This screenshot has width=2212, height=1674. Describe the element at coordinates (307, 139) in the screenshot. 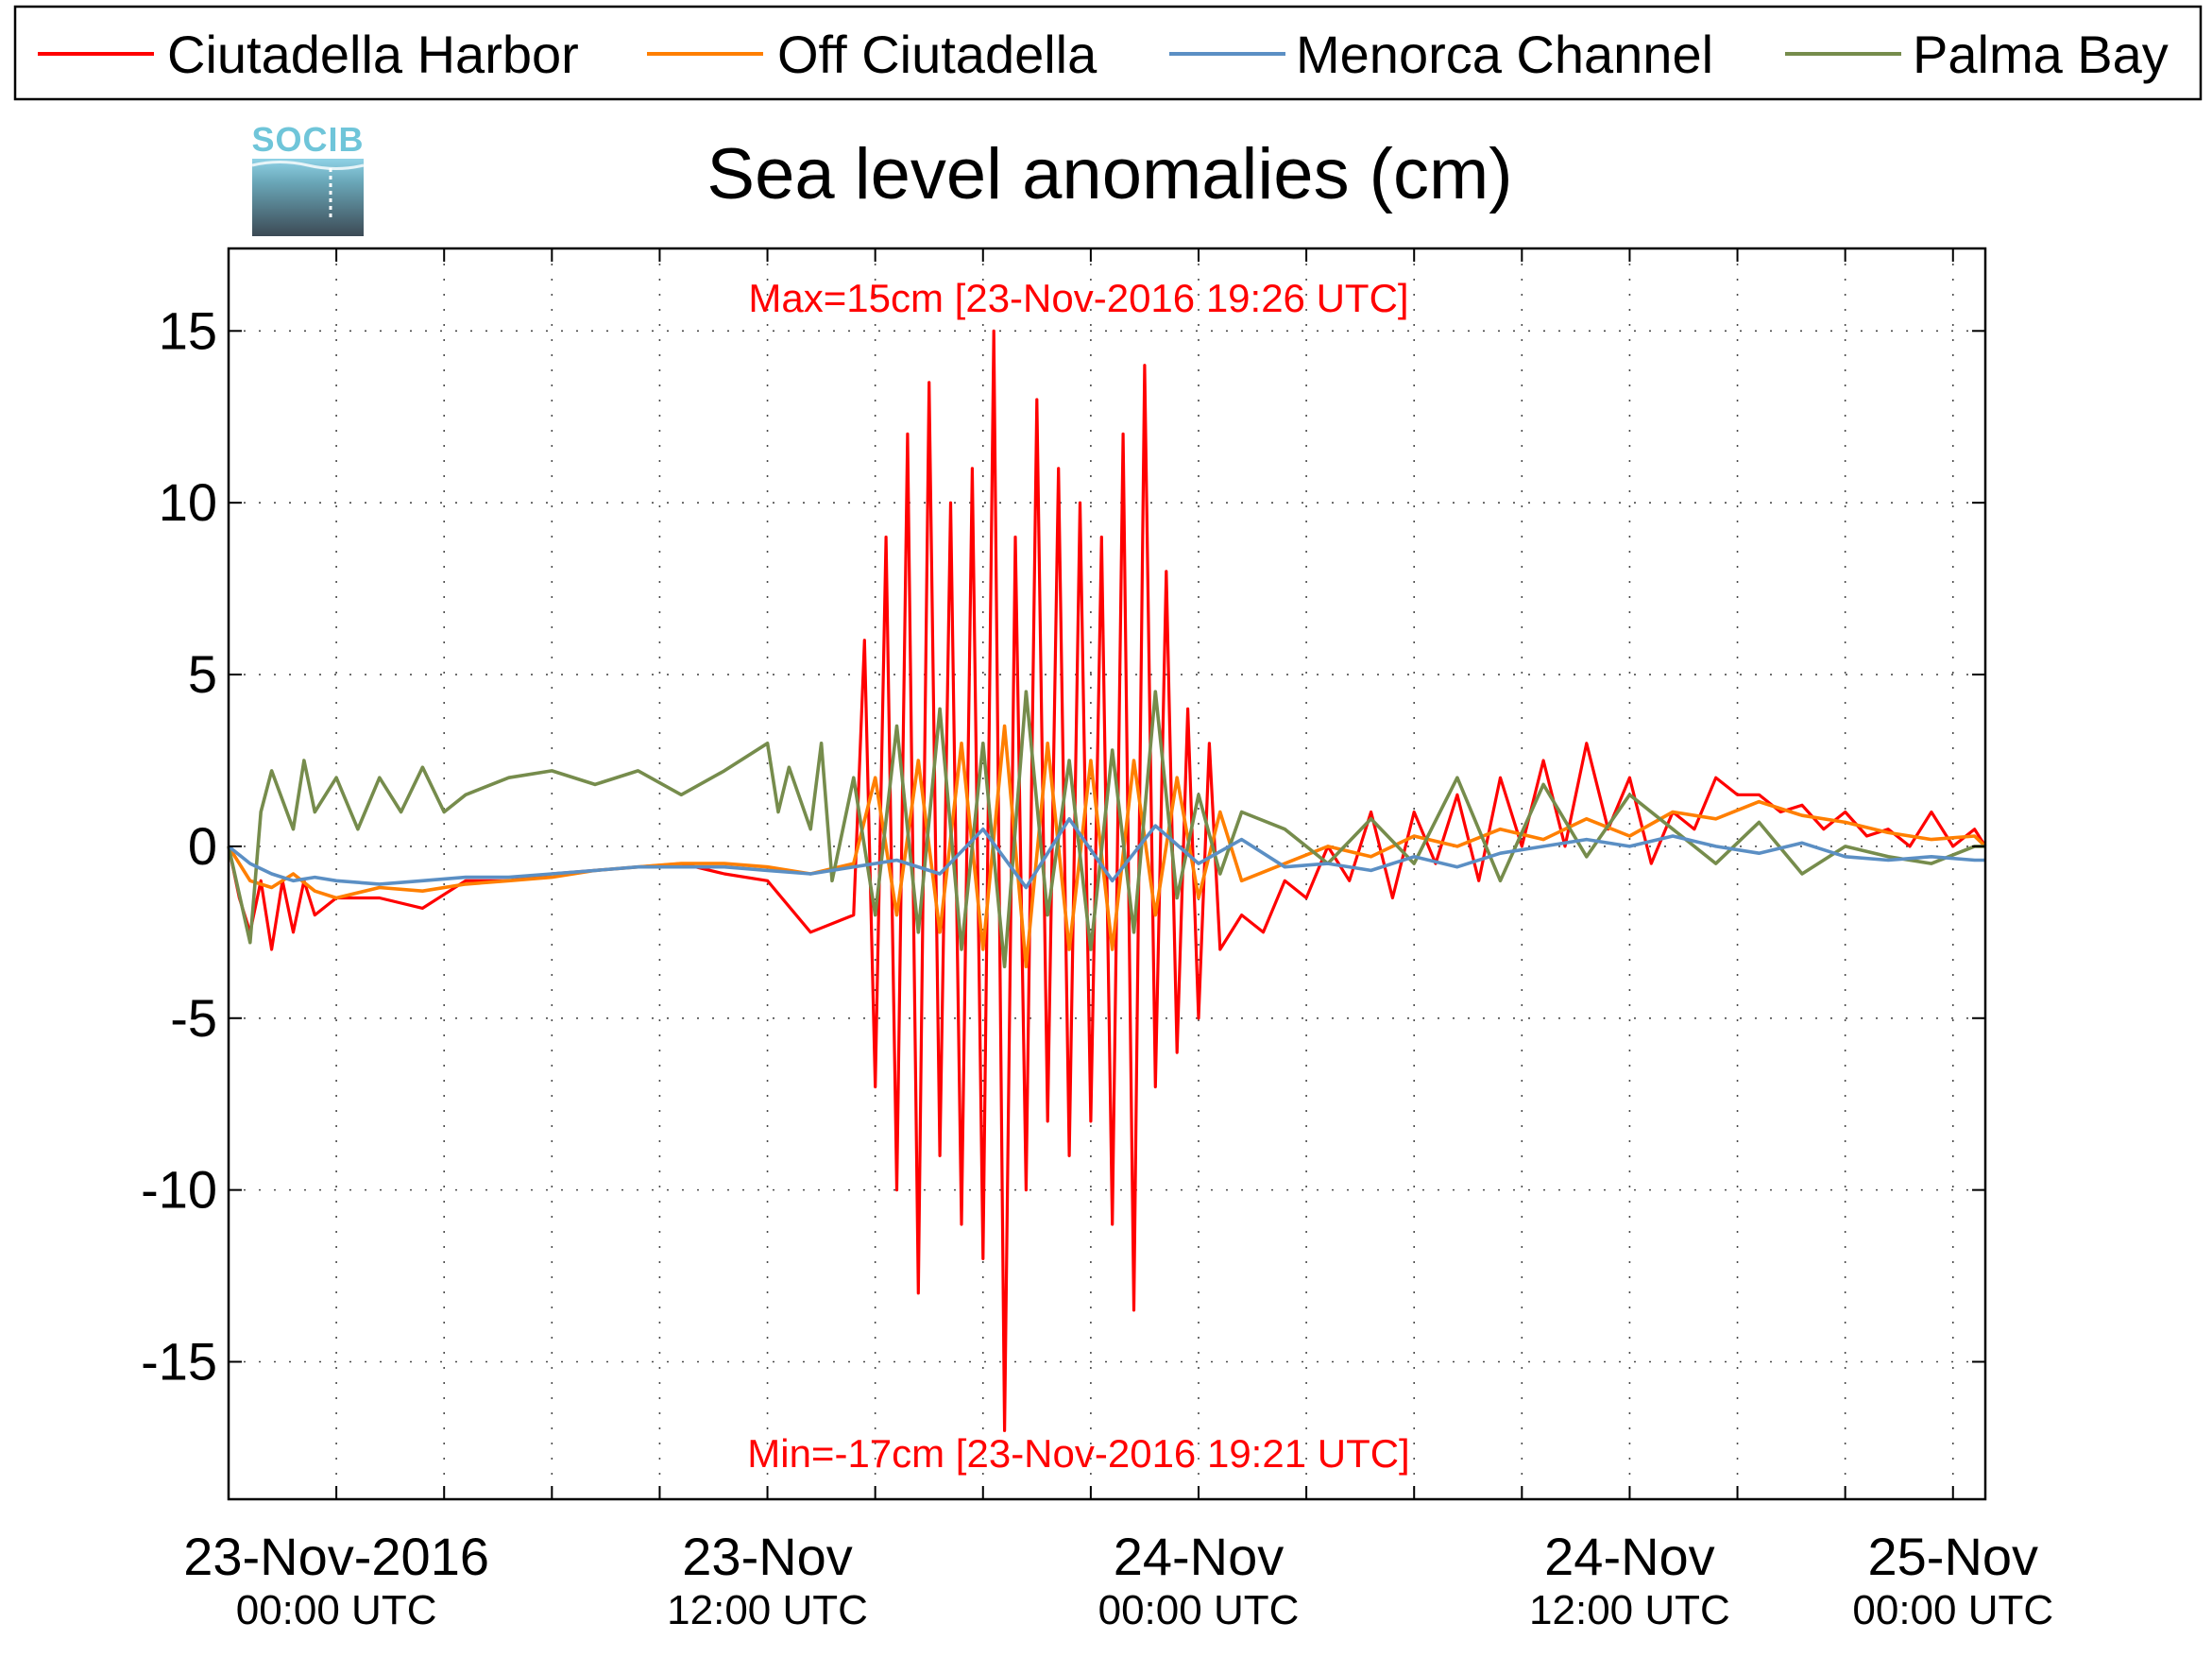

I see `logo-text: SOCIB` at that location.